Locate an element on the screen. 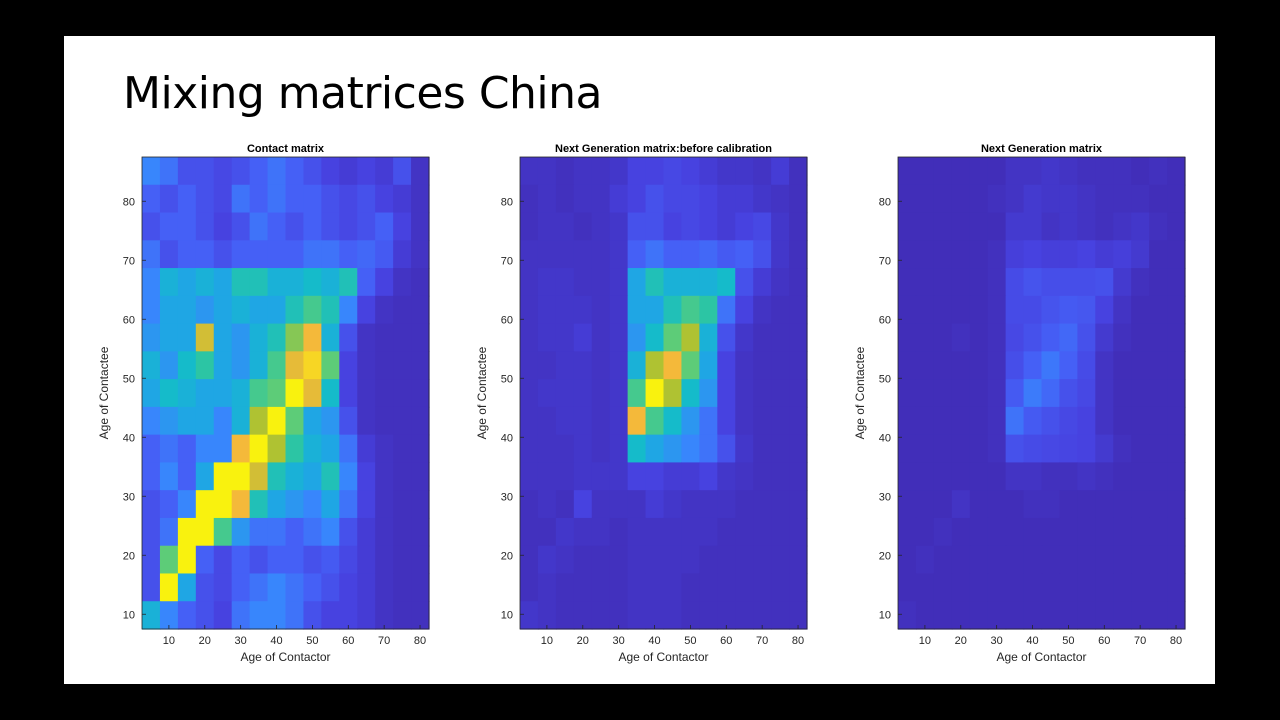  y-tick-label: 70 is located at coordinates (885, 261).